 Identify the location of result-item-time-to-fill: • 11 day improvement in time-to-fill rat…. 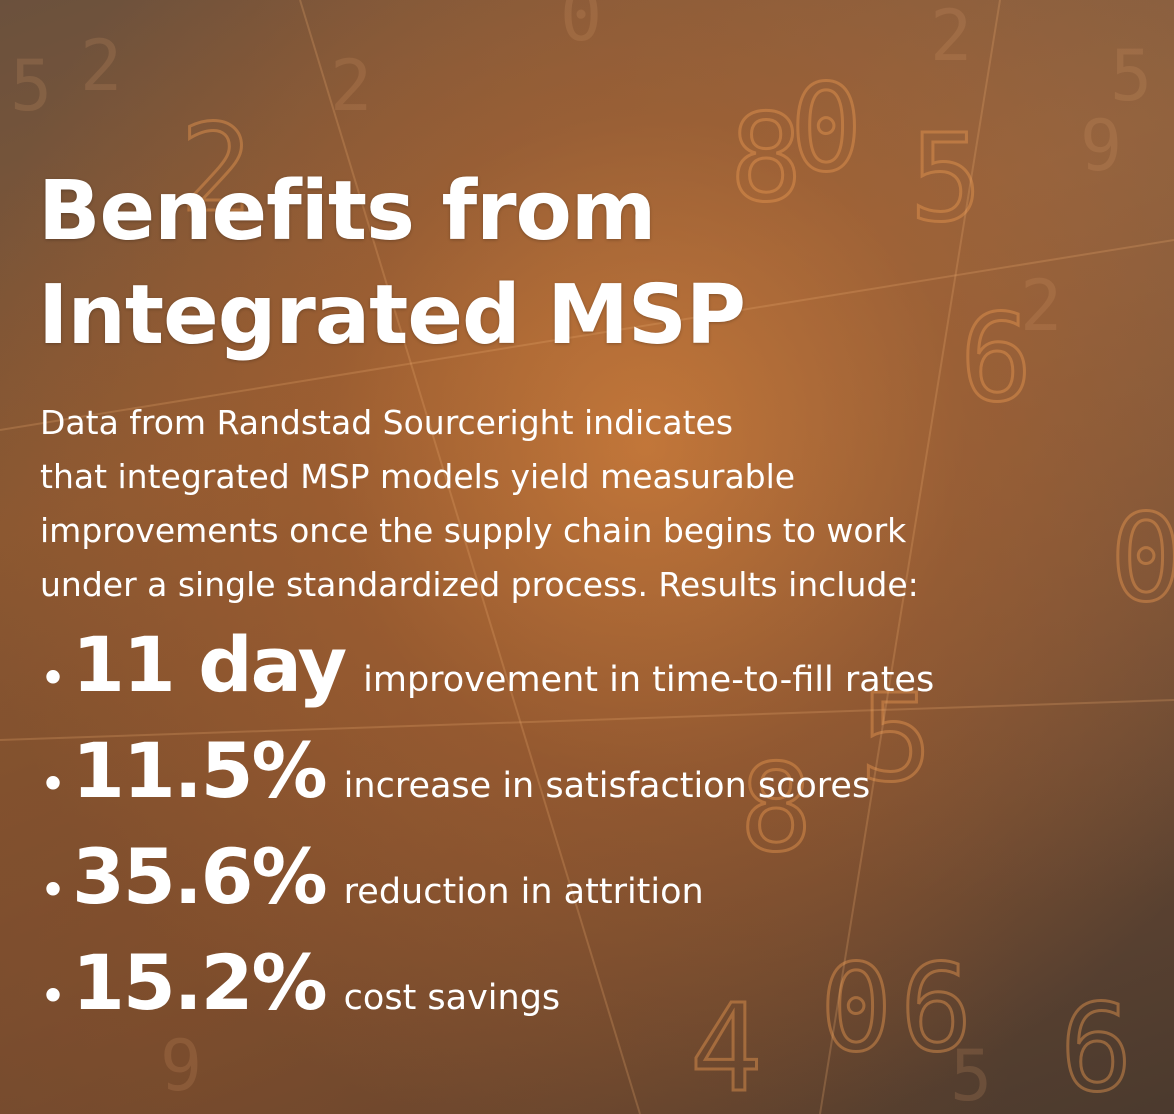
(593, 673).